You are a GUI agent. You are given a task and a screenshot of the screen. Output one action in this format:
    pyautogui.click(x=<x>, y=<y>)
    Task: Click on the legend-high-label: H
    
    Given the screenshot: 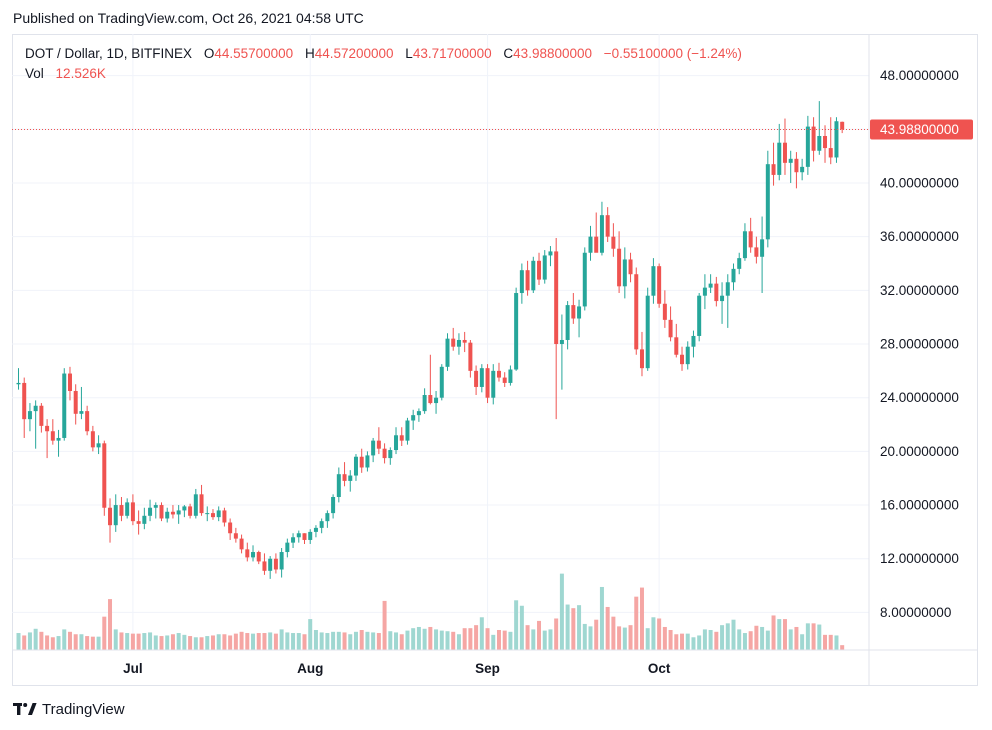 What is the action you would take?
    pyautogui.click(x=309, y=53)
    